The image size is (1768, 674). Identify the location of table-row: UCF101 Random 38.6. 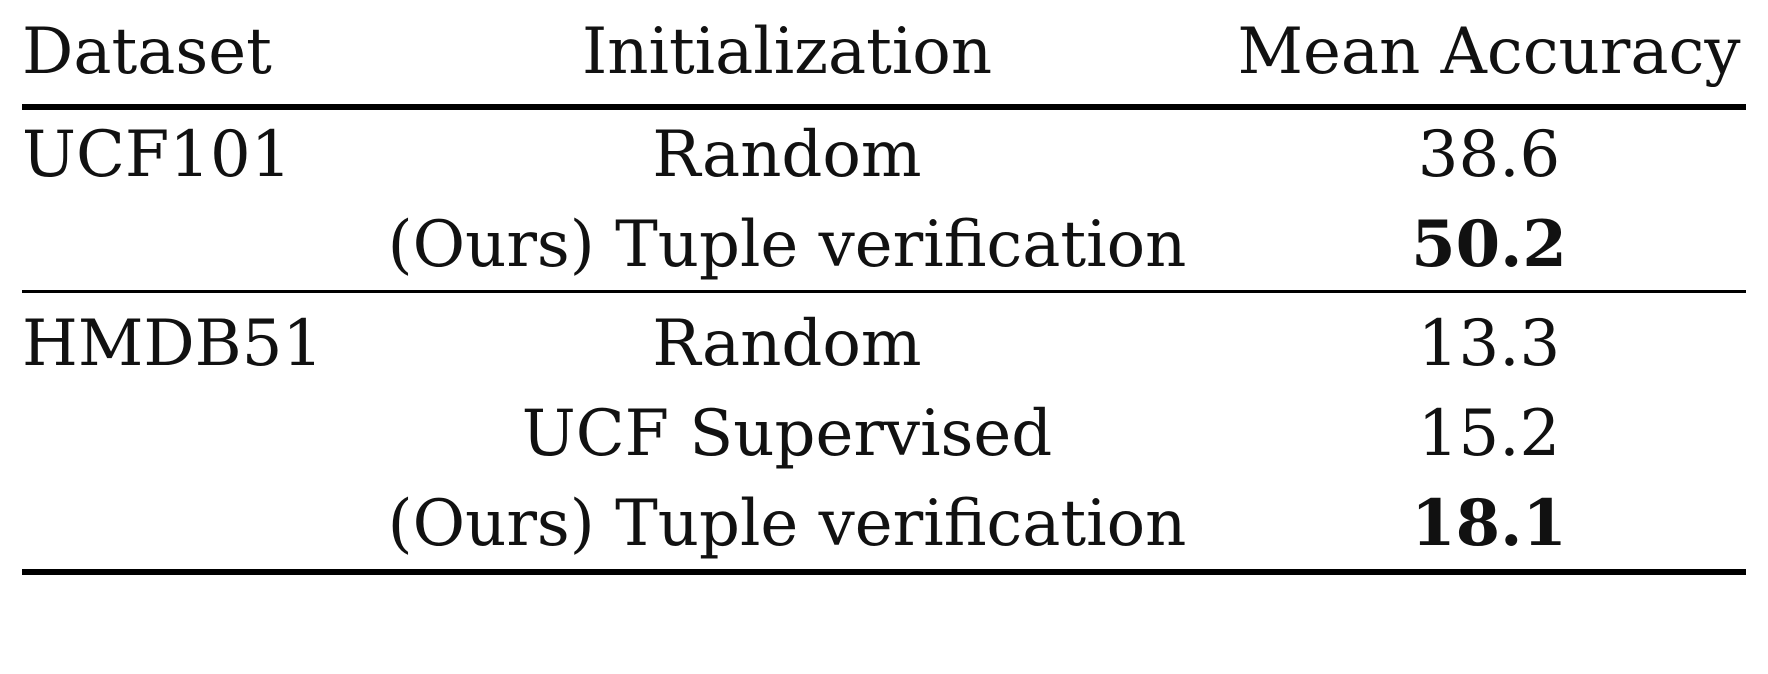
(884, 153).